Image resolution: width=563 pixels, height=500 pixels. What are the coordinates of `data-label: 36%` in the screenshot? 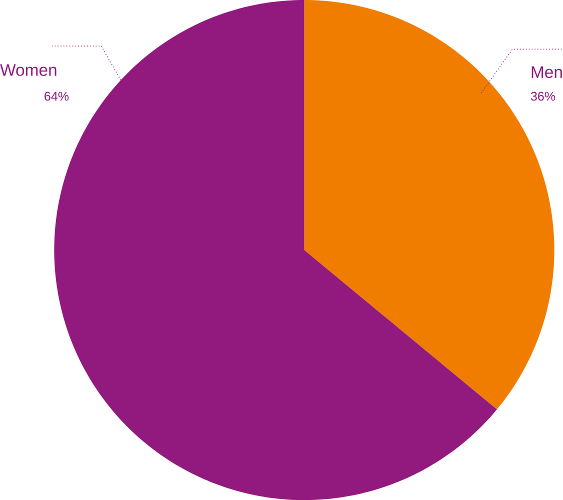 It's located at (543, 96).